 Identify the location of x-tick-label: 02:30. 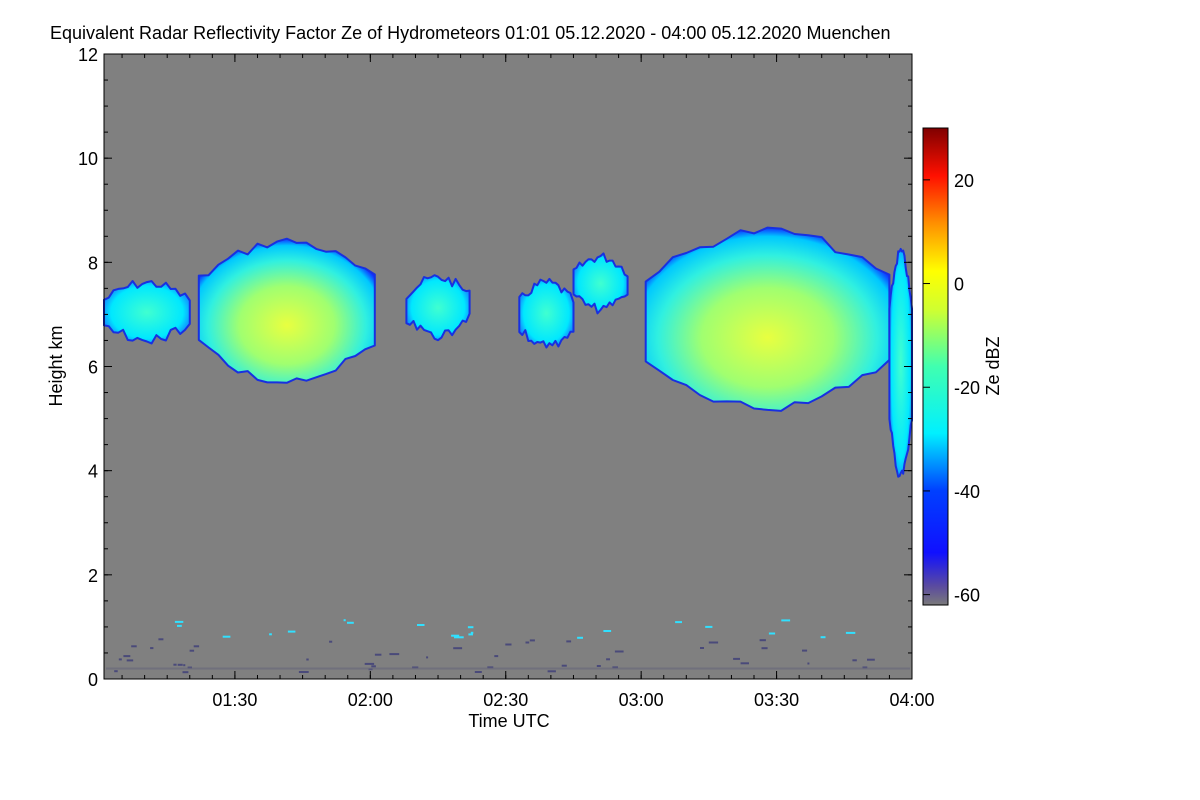
(505, 700).